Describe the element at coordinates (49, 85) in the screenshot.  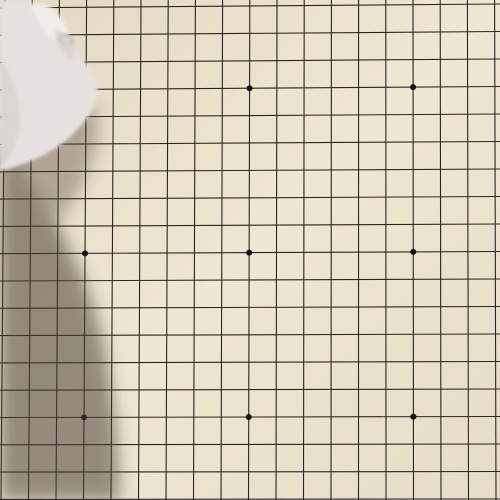
I see `hand-icon` at that location.